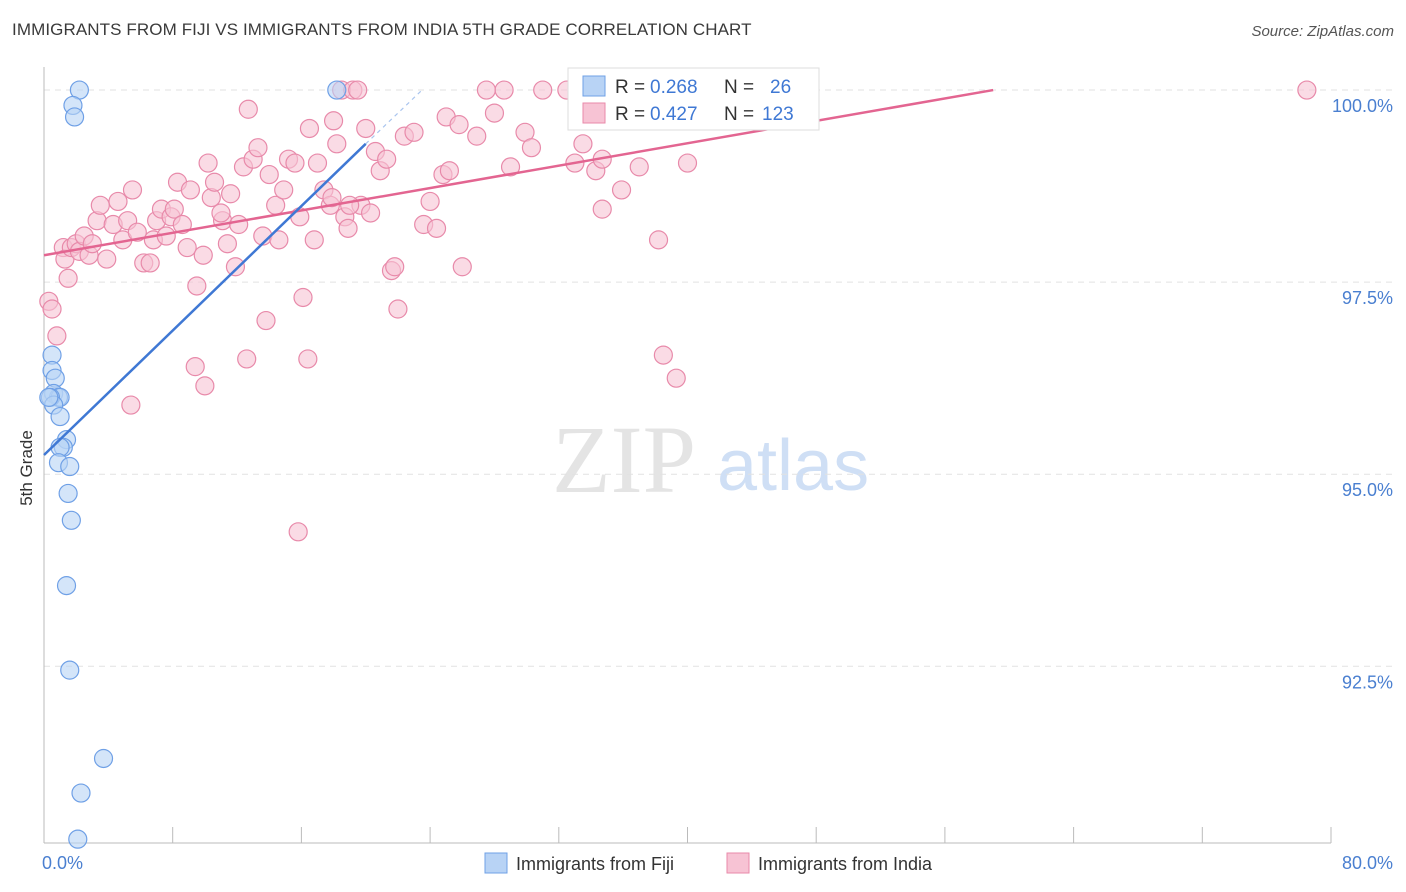  Describe the element at coordinates (710, 459) in the screenshot. I see `watermark: ZIP atlas` at that location.